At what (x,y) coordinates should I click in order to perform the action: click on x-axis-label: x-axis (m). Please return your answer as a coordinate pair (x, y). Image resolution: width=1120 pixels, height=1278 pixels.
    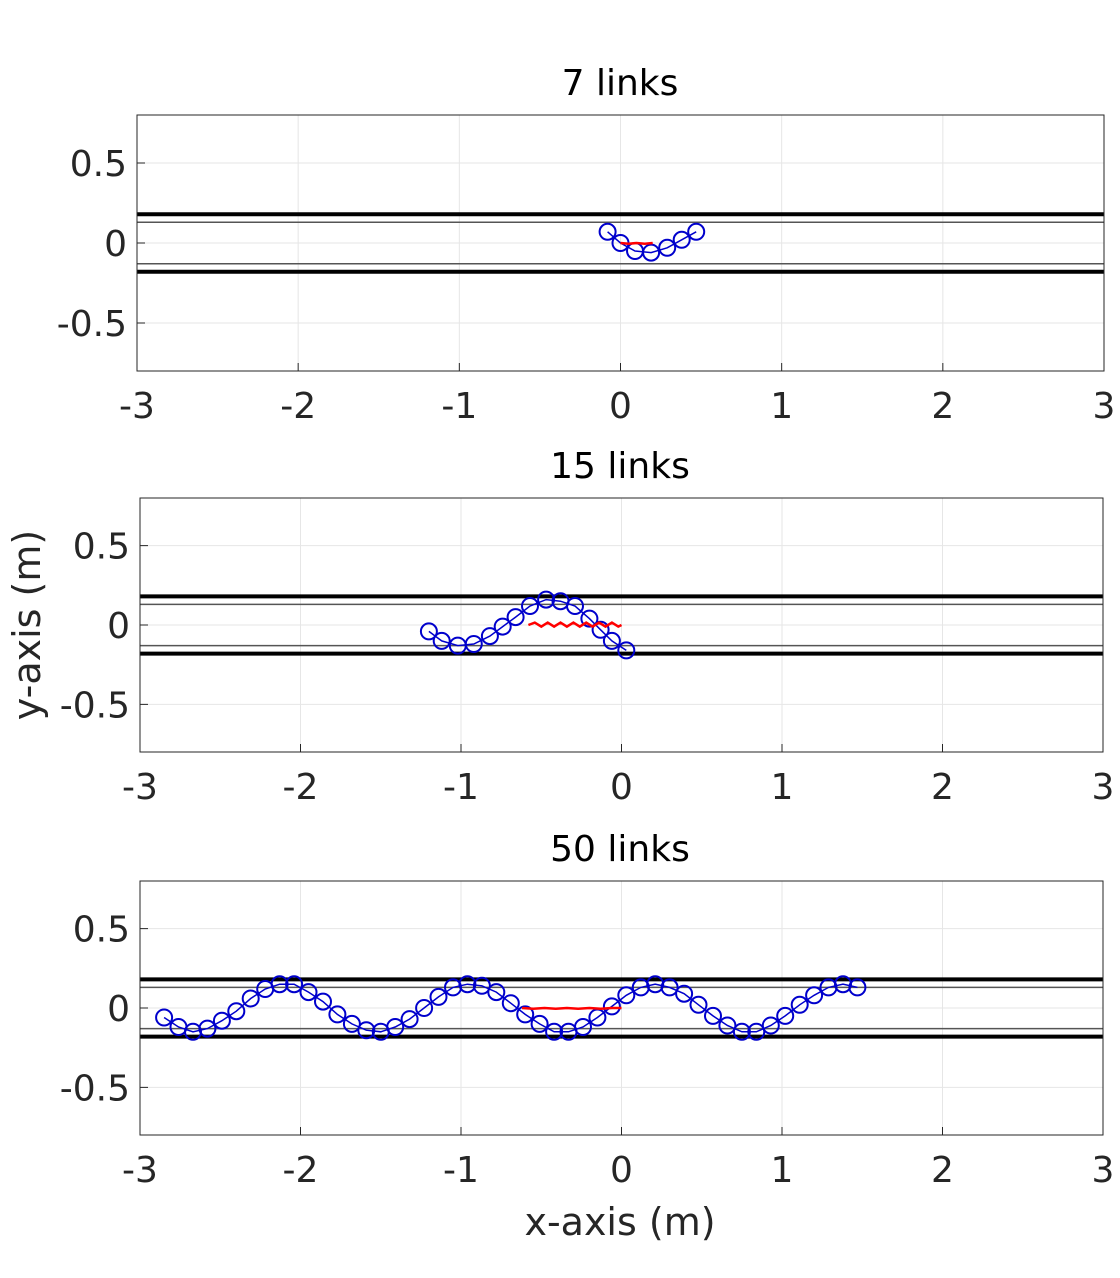
    Looking at the image, I should click on (619, 1222).